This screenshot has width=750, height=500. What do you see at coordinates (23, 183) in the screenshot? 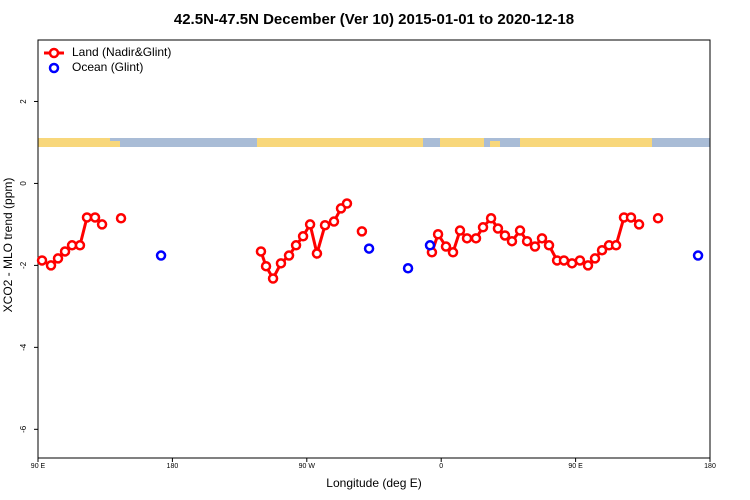
I see `y-tick-label: 0` at bounding box center [23, 183].